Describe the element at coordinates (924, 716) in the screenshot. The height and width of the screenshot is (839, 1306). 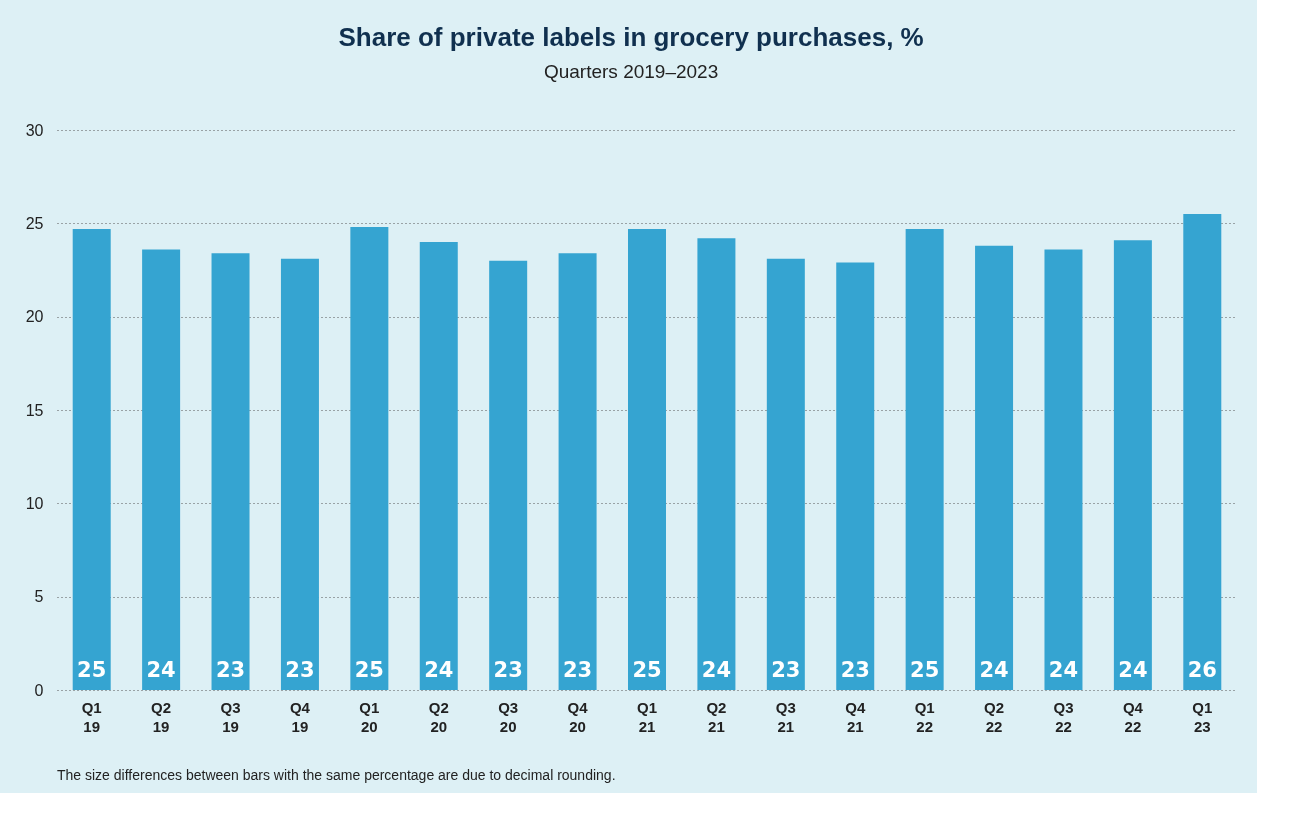
I see `x-tick-label: Q1 22` at that location.